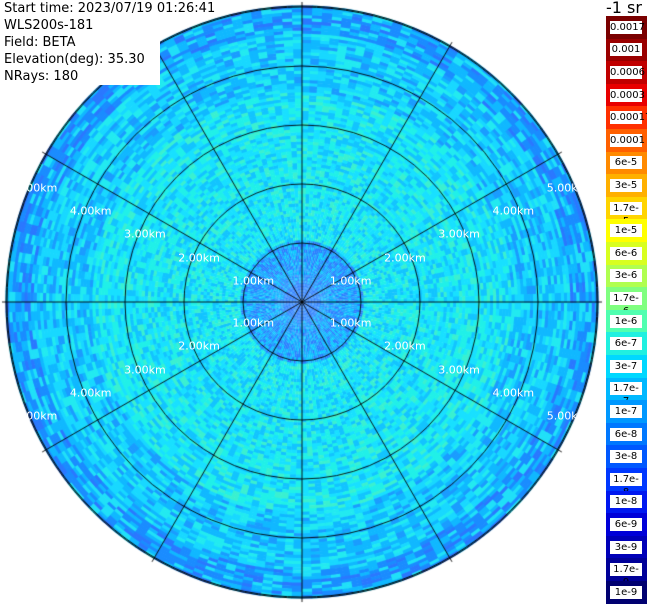 Image resolution: width=647 pixels, height=607 pixels. I want to click on colorbar-tick-label: 6e-8, so click(626, 434).